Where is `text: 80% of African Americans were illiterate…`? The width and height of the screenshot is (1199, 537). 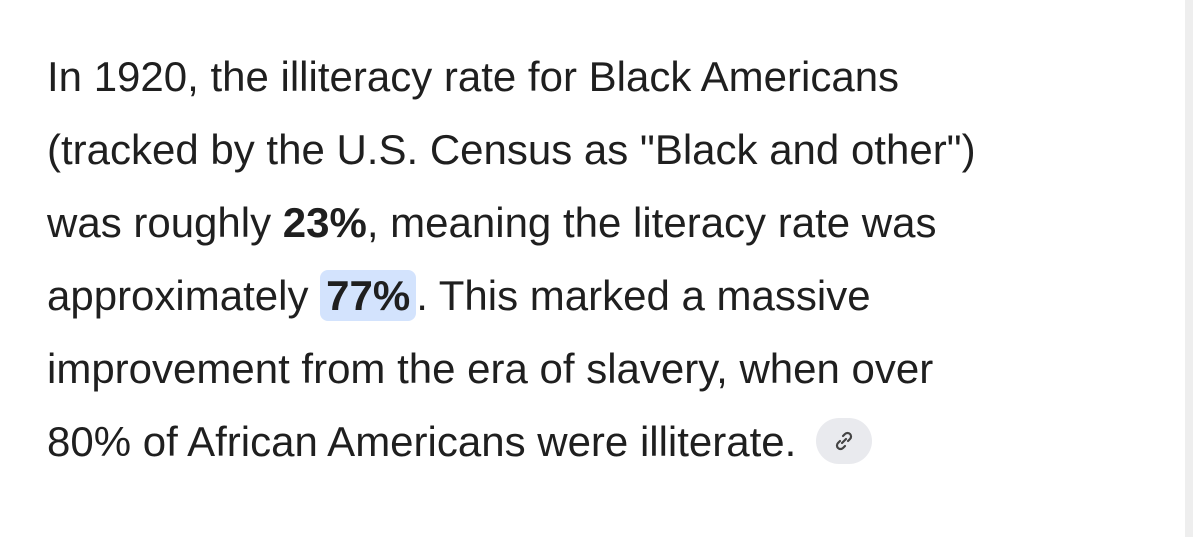 text: 80% of African Americans were illiterate… is located at coordinates (422, 441).